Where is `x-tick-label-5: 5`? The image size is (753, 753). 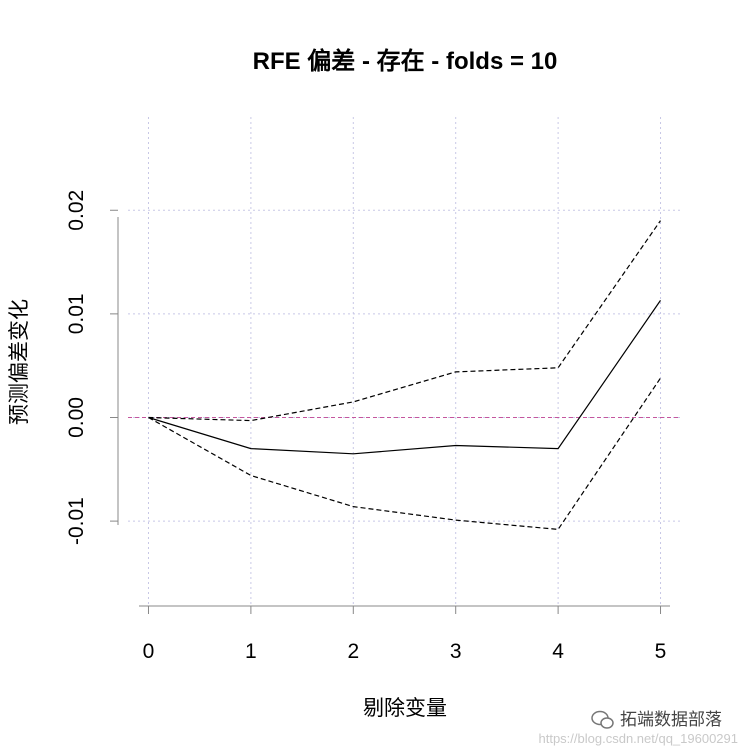 x-tick-label-5: 5 is located at coordinates (661, 651).